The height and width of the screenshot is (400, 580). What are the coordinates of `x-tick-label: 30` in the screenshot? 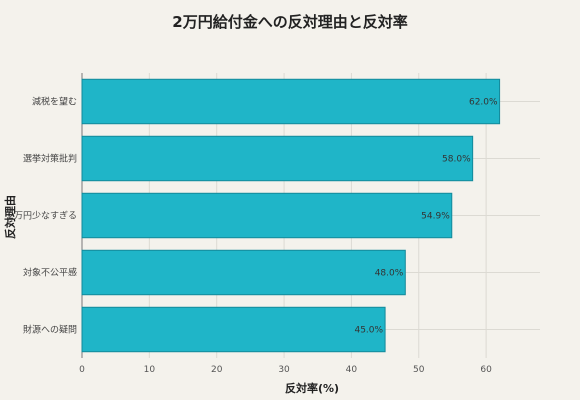 It's located at (284, 370).